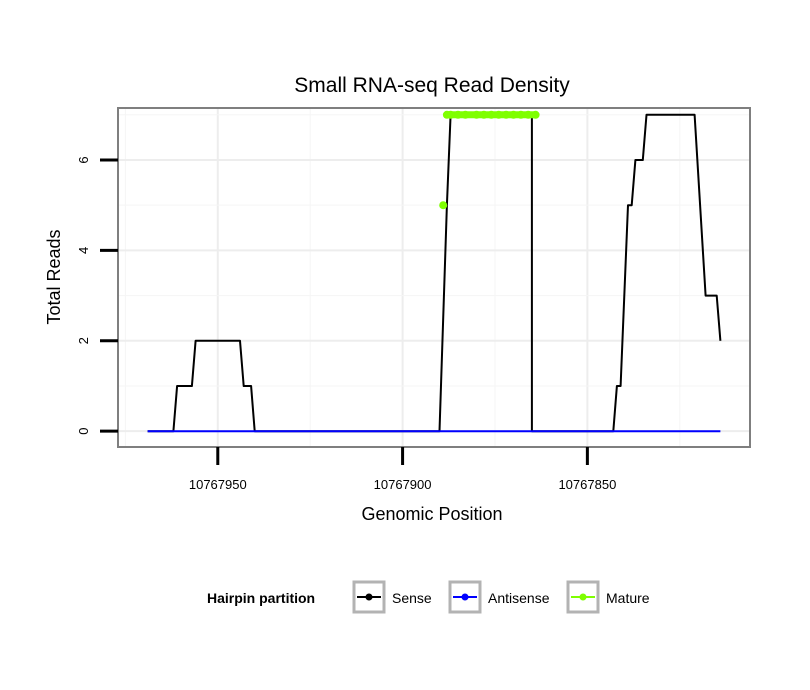 Image resolution: width=810 pixels, height=690 pixels. I want to click on x-tick-label: 10767950, so click(218, 484).